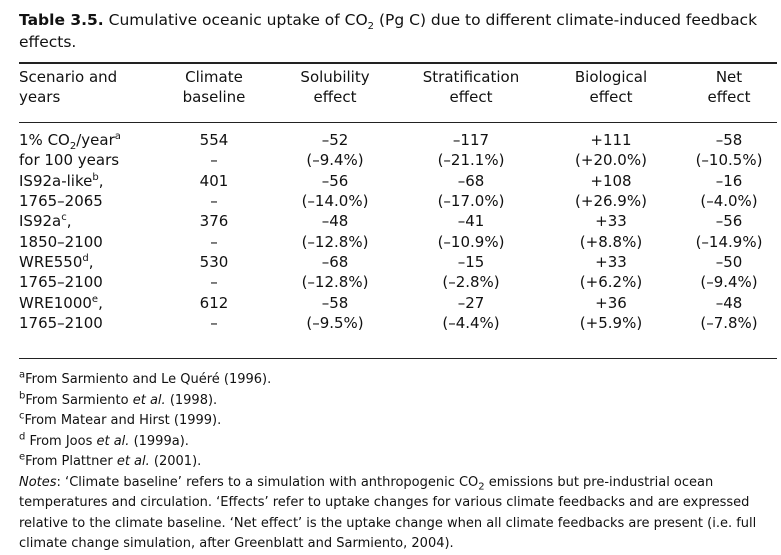 The height and width of the screenshot is (555, 781). What do you see at coordinates (729, 322) in the screenshot?
I see `net-pct: (–7.8%)` at bounding box center [729, 322].